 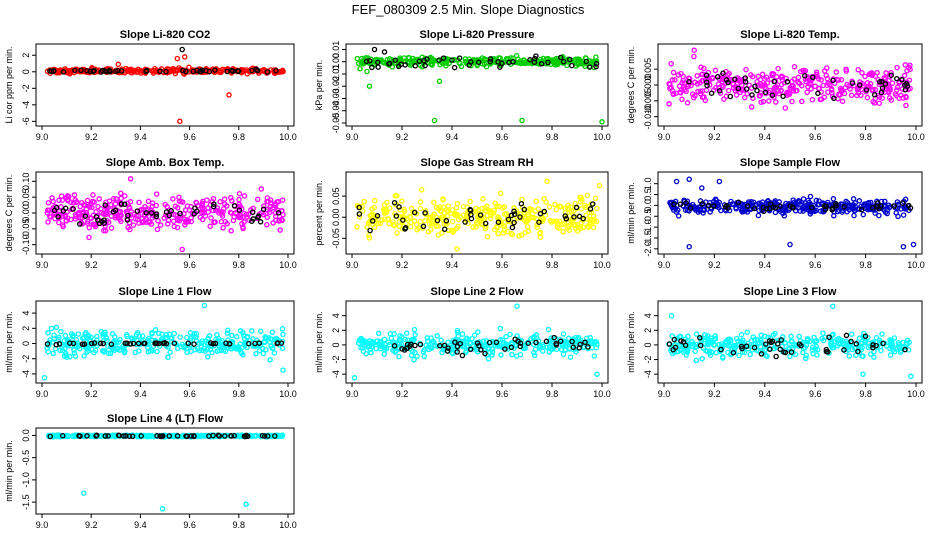 I want to click on x-tick-label: 9.0, so click(x=664, y=394).